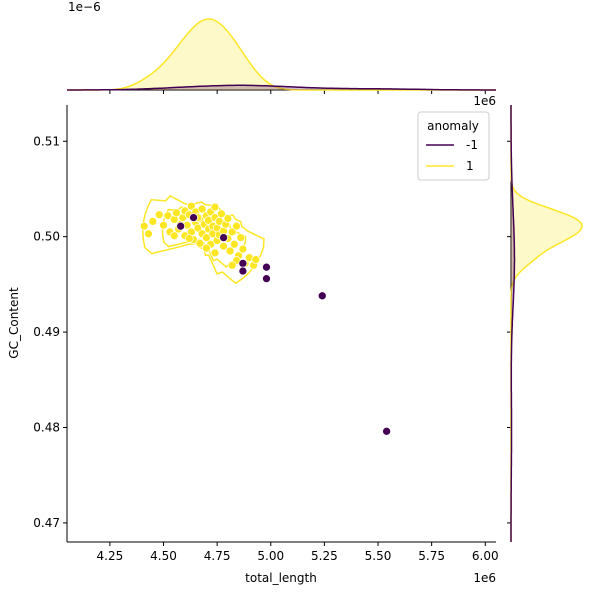 Image resolution: width=600 pixels, height=600 pixels. I want to click on x-ticks: 4.25 4.50 4.75 5.00 5.25 5.50 5.75 6.00, so click(298, 552).